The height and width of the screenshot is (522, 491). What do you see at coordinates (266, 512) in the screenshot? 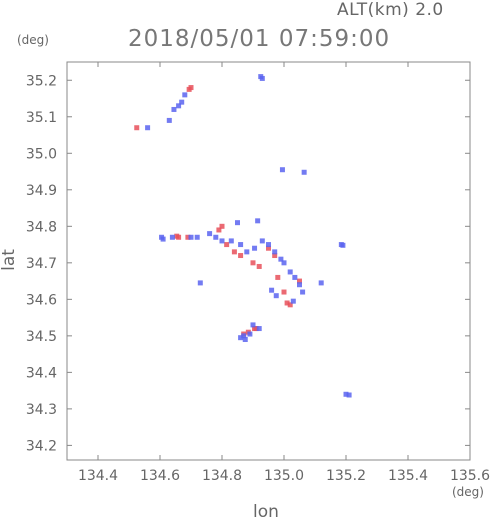
I see `x-axis-label: lon` at bounding box center [266, 512].